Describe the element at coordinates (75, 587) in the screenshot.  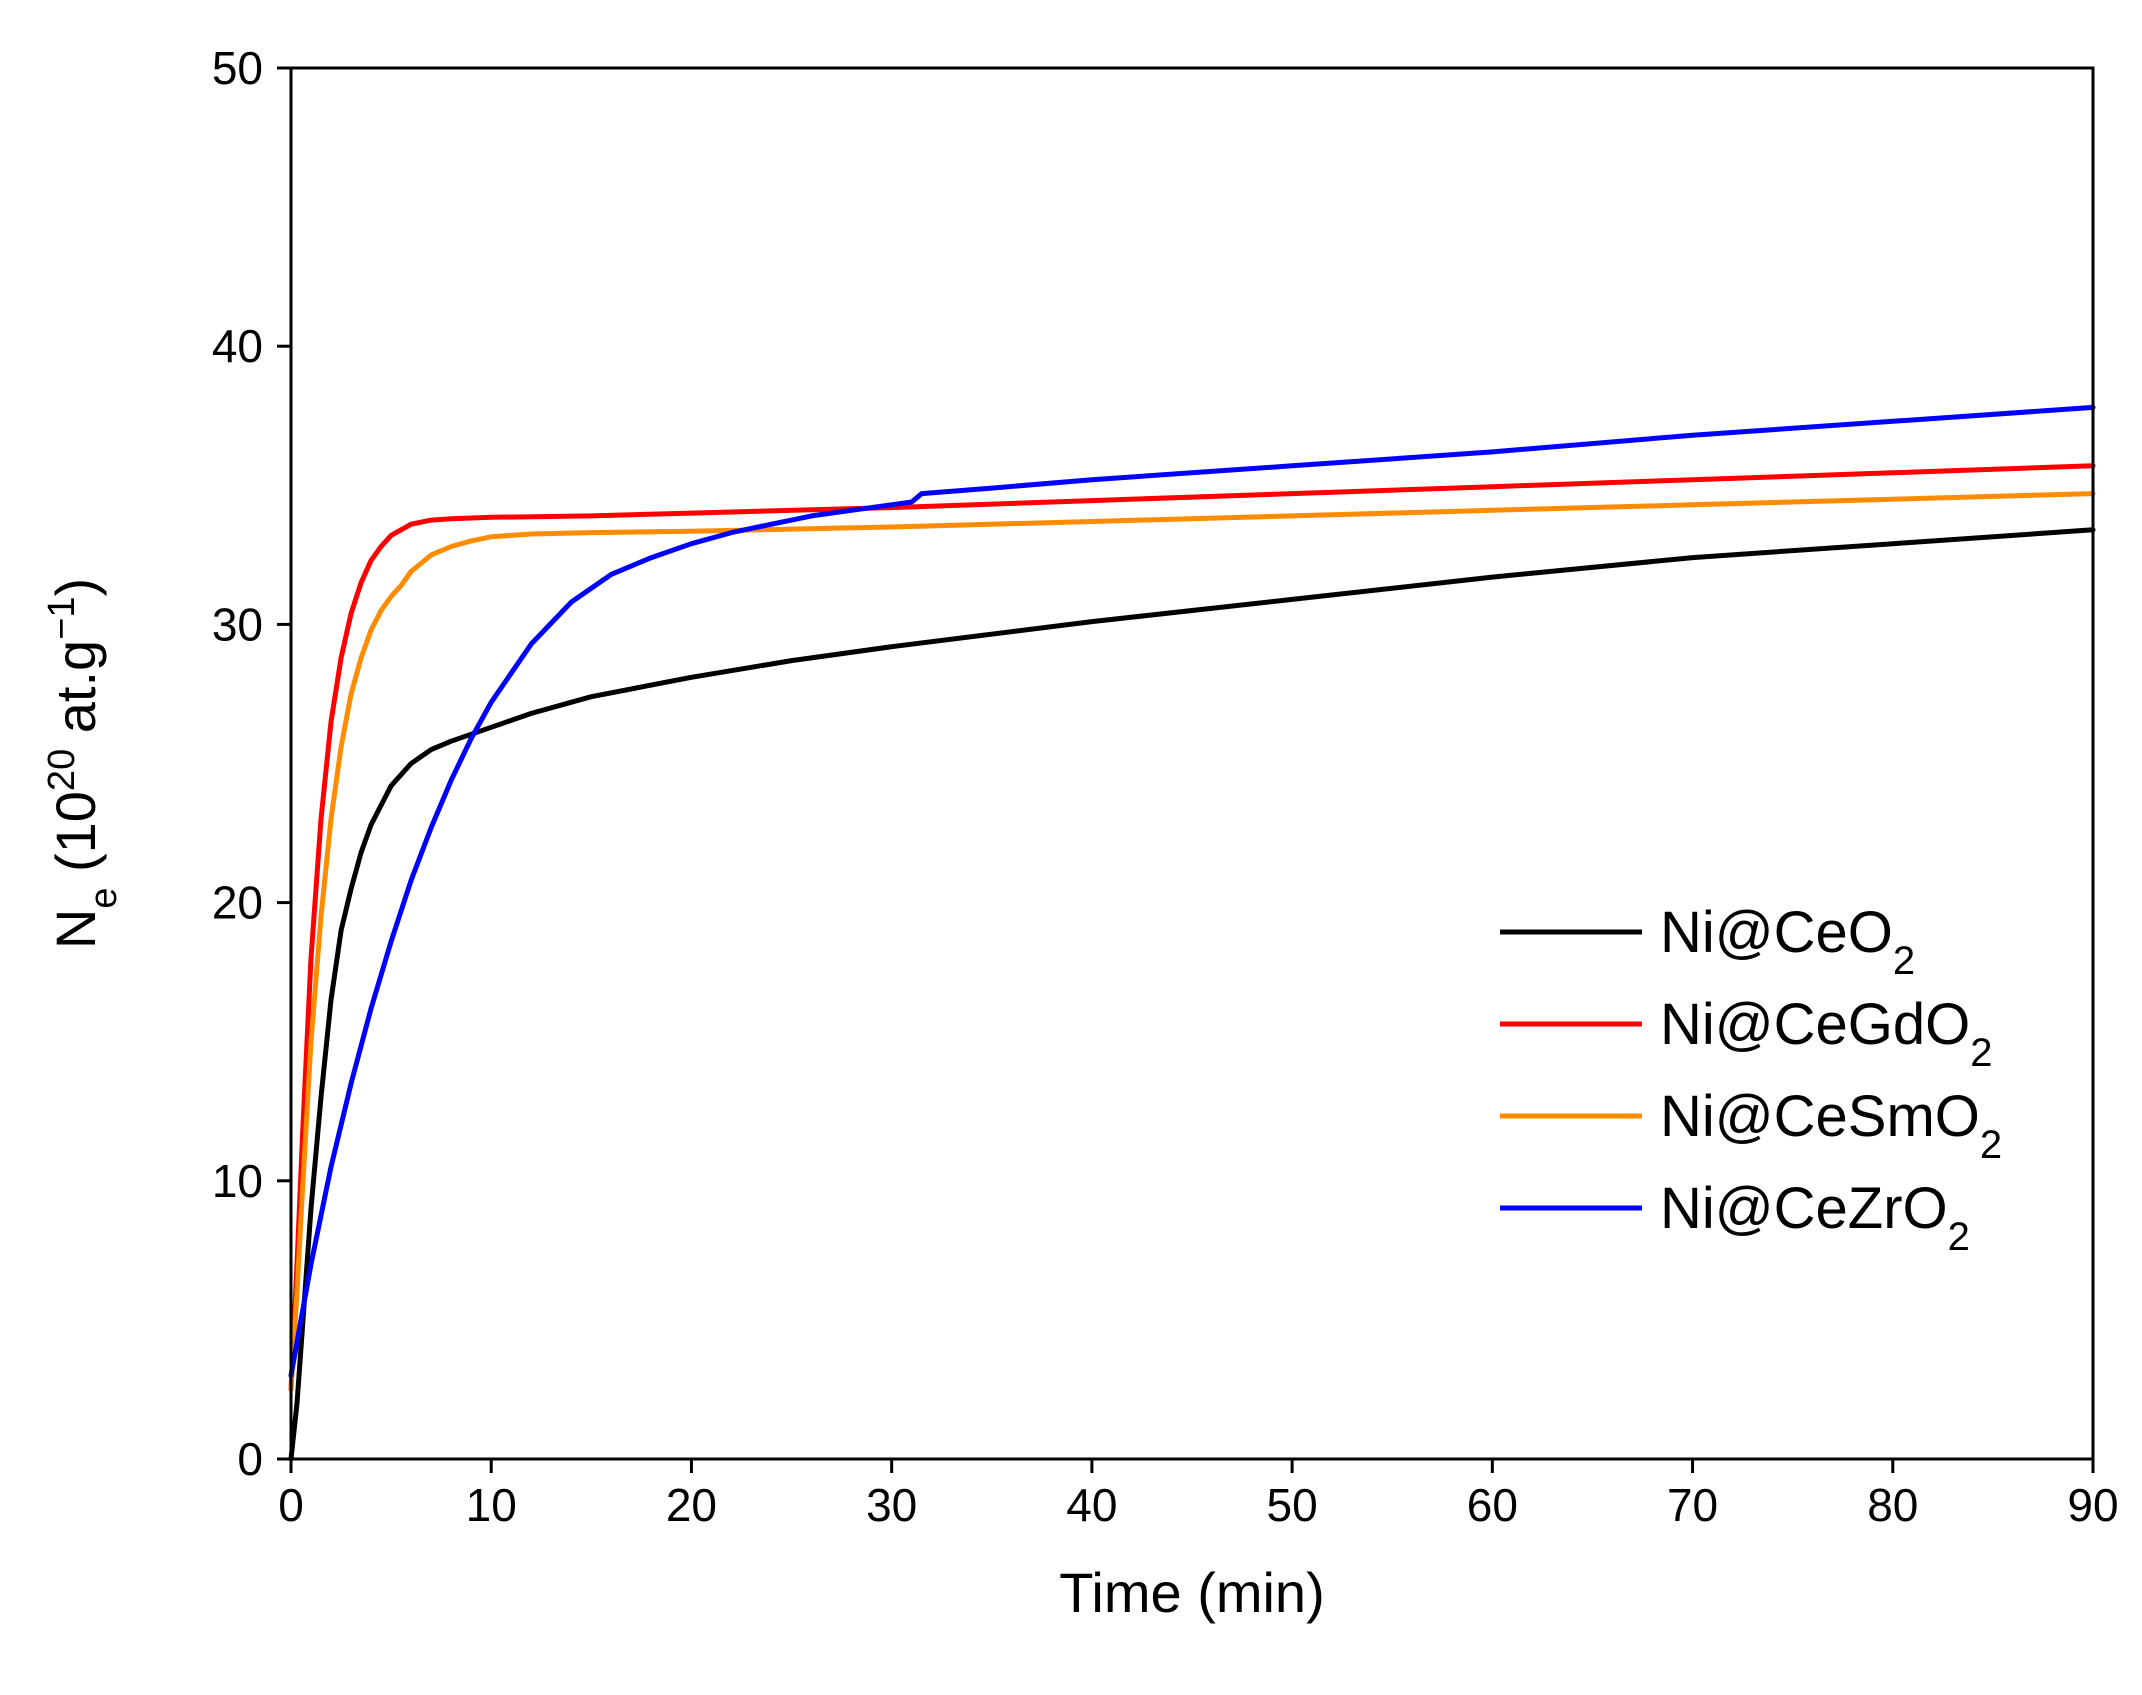
I see `y-axis-title-close: )` at that location.